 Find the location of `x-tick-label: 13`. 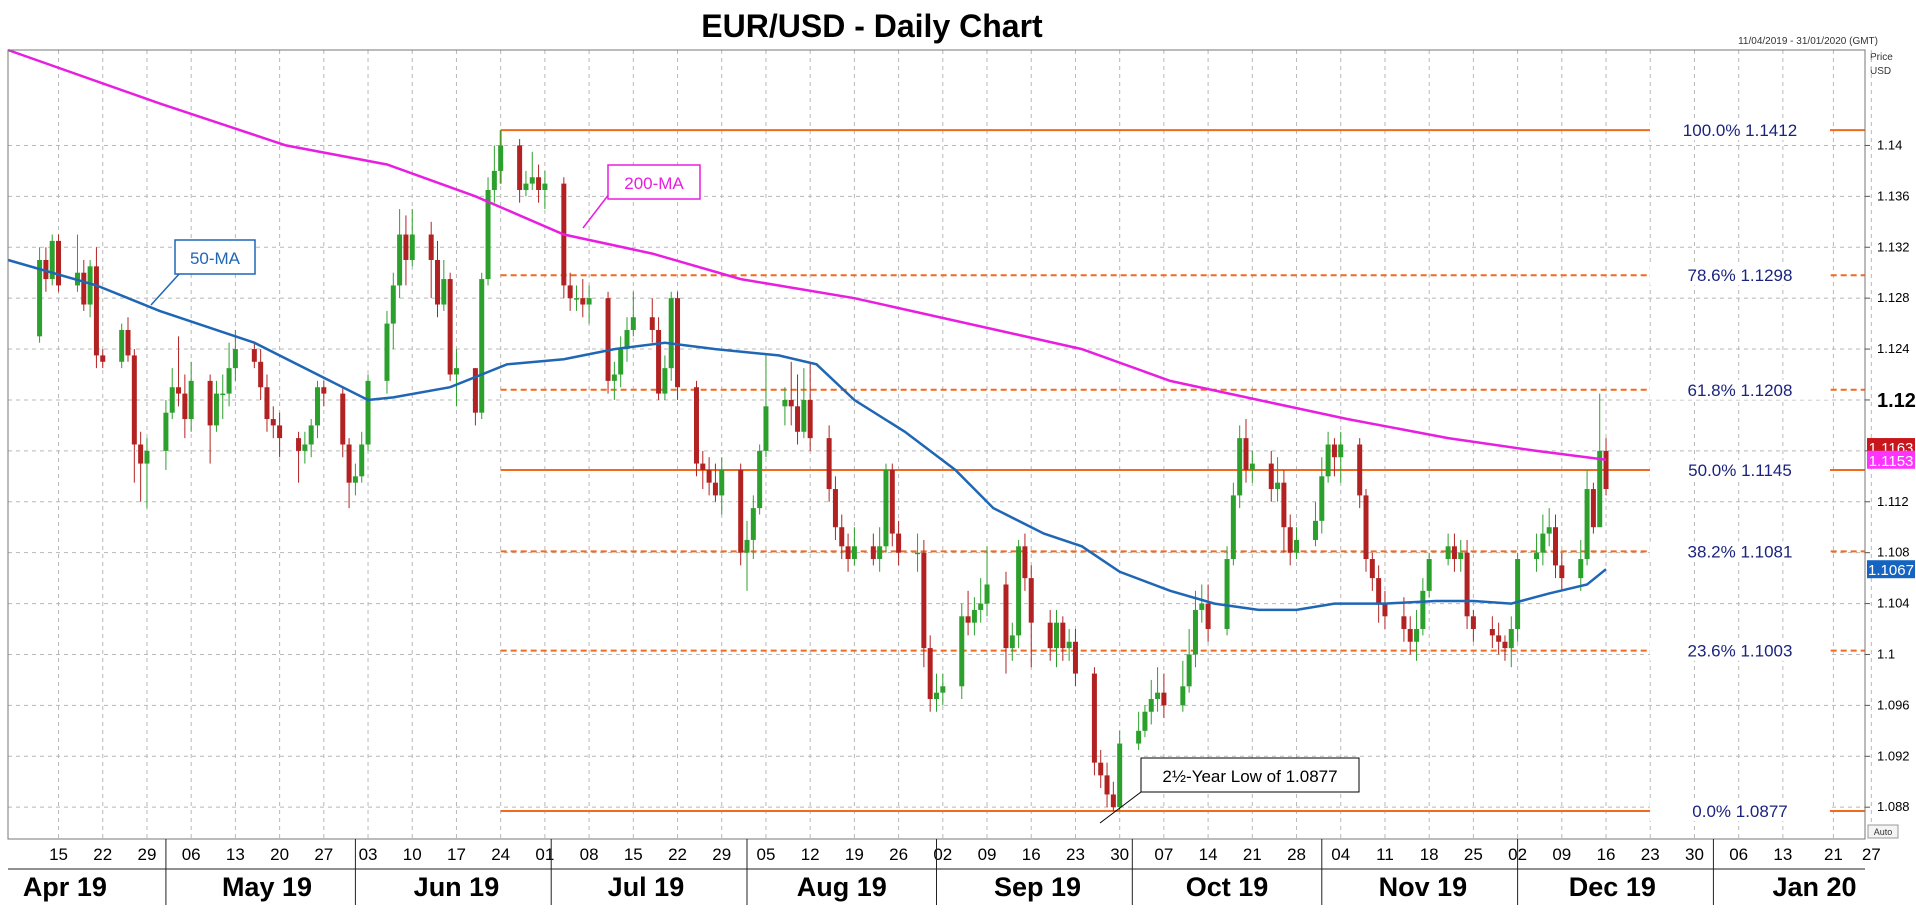

x-tick-label: 13 is located at coordinates (1782, 854).